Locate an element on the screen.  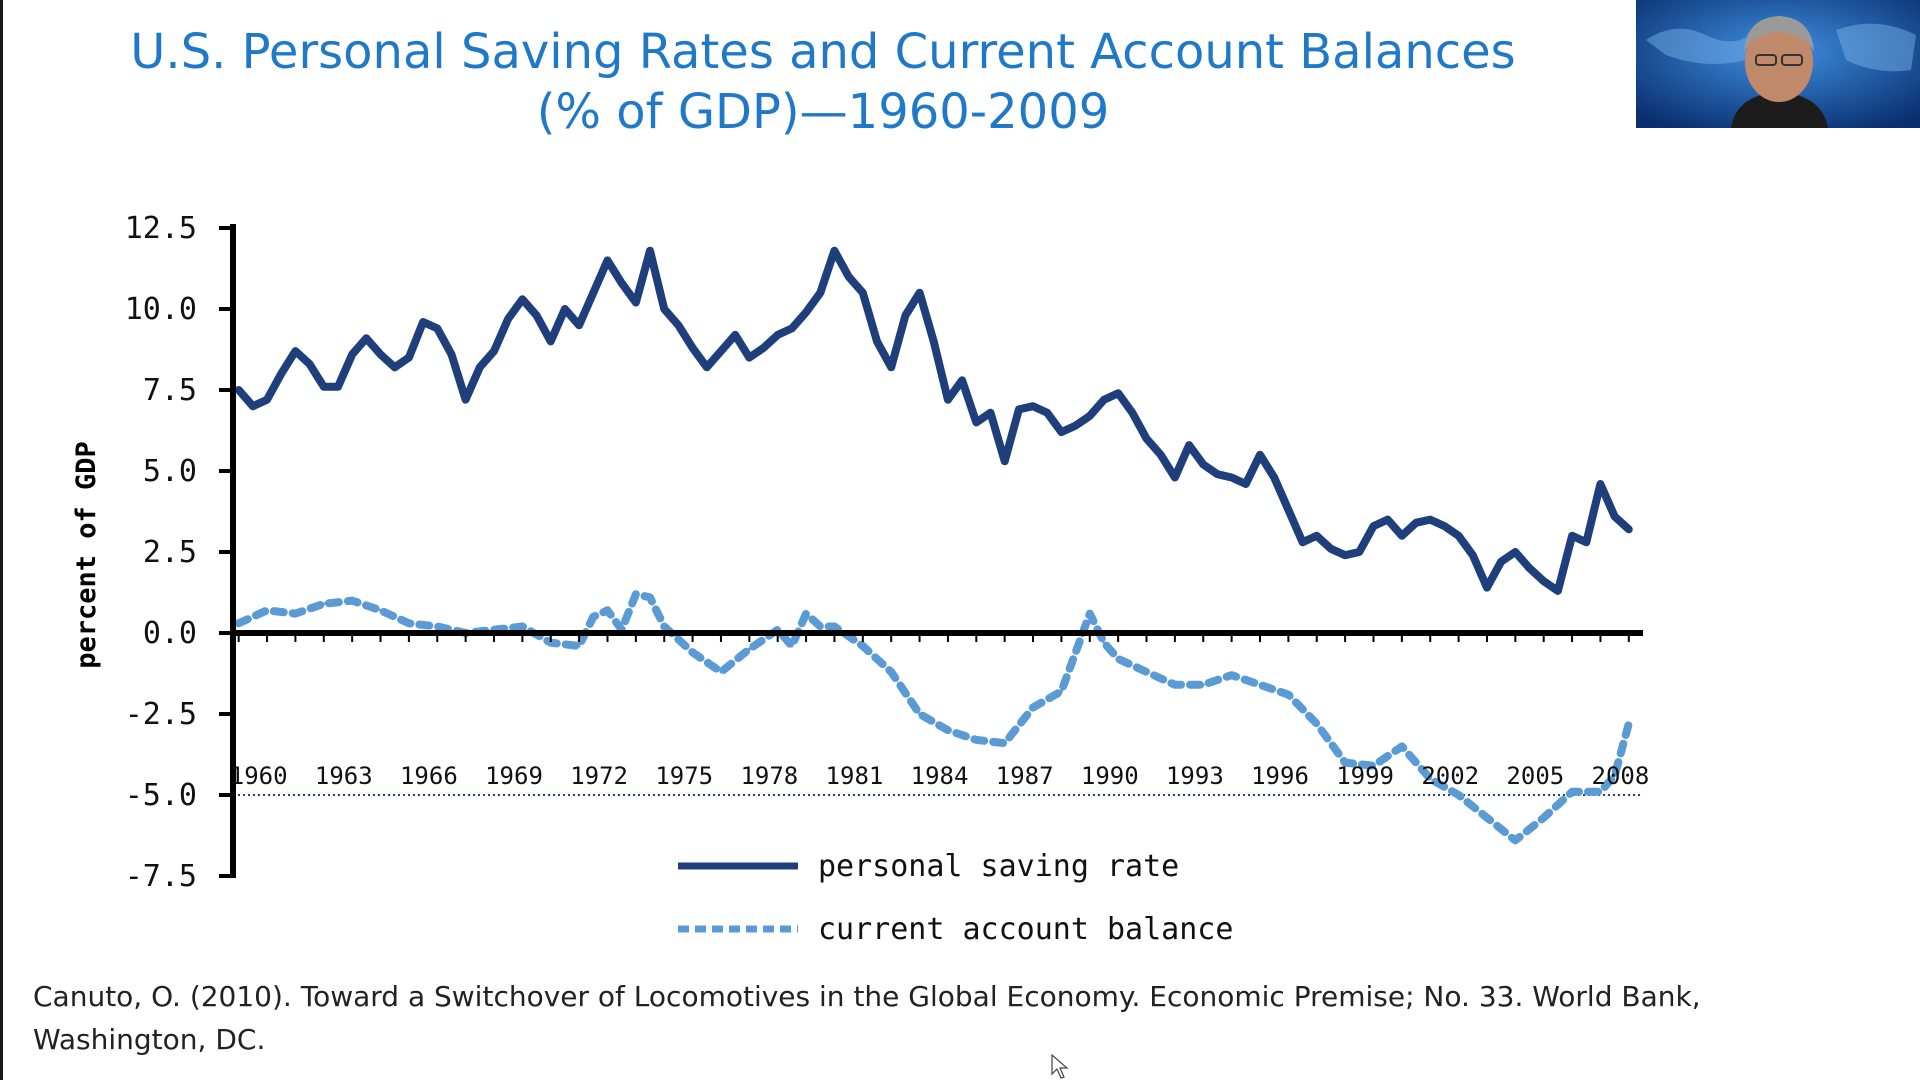
mouse-pointer-icon is located at coordinates (1060, 1066).